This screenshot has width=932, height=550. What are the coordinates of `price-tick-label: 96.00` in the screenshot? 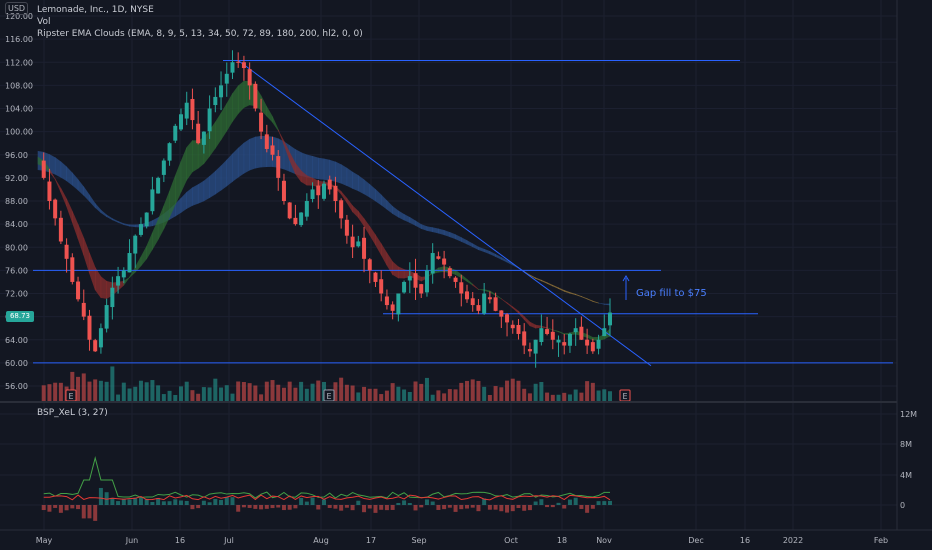 It's located at (16, 155).